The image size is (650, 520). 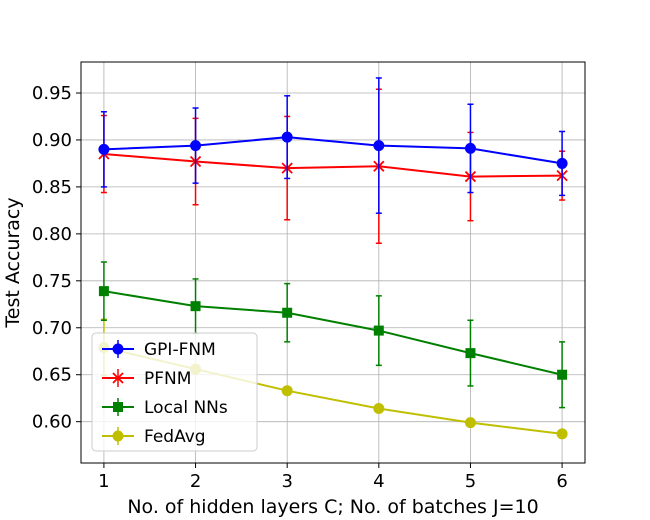 What do you see at coordinates (52, 422) in the screenshot?
I see `y-tick-label: 0.60` at bounding box center [52, 422].